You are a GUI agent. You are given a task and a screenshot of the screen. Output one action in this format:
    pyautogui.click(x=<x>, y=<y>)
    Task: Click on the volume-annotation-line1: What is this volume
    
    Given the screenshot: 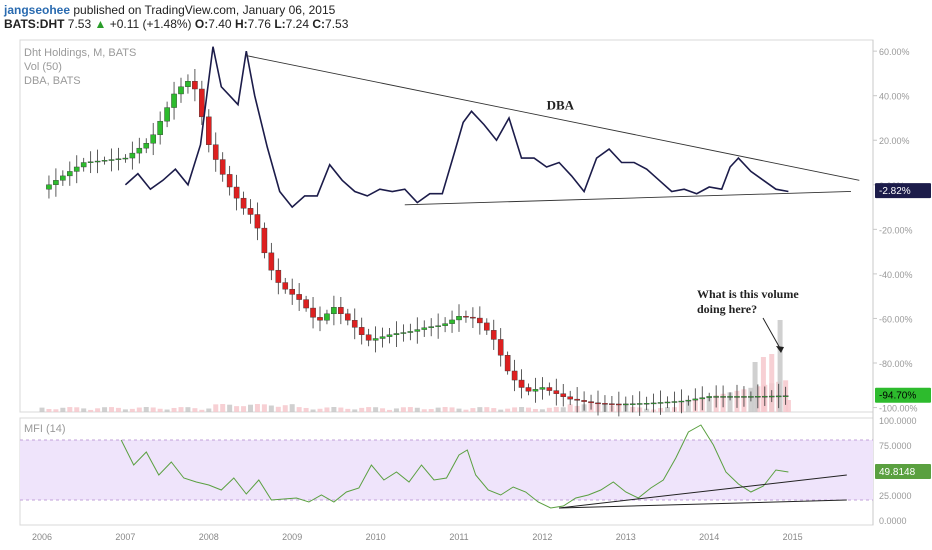 What is the action you would take?
    pyautogui.click(x=748, y=294)
    